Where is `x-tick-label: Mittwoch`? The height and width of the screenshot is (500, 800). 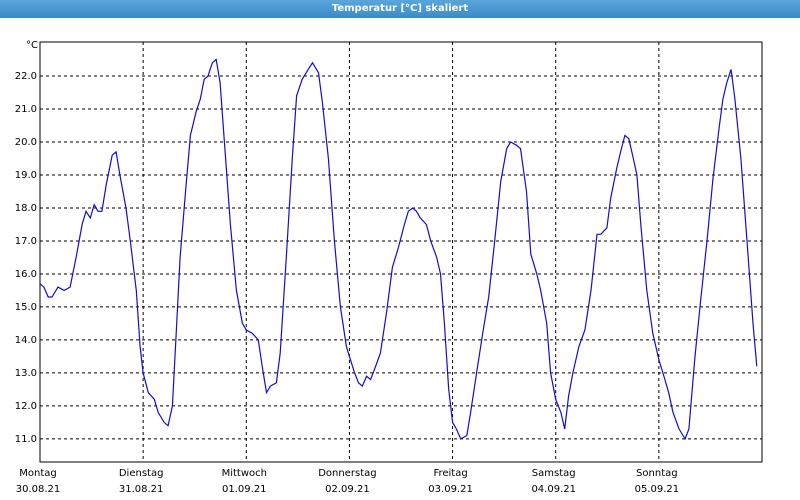
x-tick-label: Mittwoch is located at coordinates (244, 473).